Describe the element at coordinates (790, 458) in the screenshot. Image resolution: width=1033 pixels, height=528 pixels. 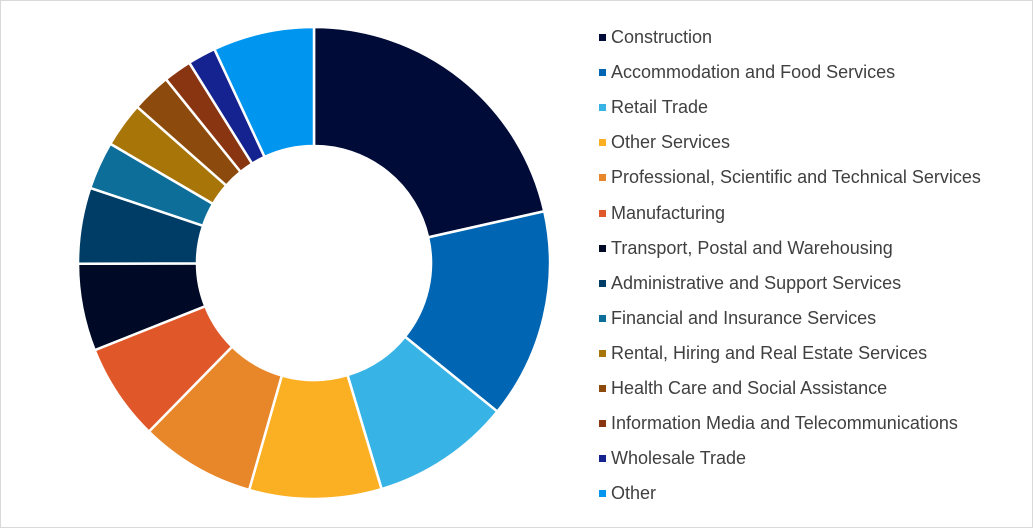
I see `legend-item: Wholesale Trade` at that location.